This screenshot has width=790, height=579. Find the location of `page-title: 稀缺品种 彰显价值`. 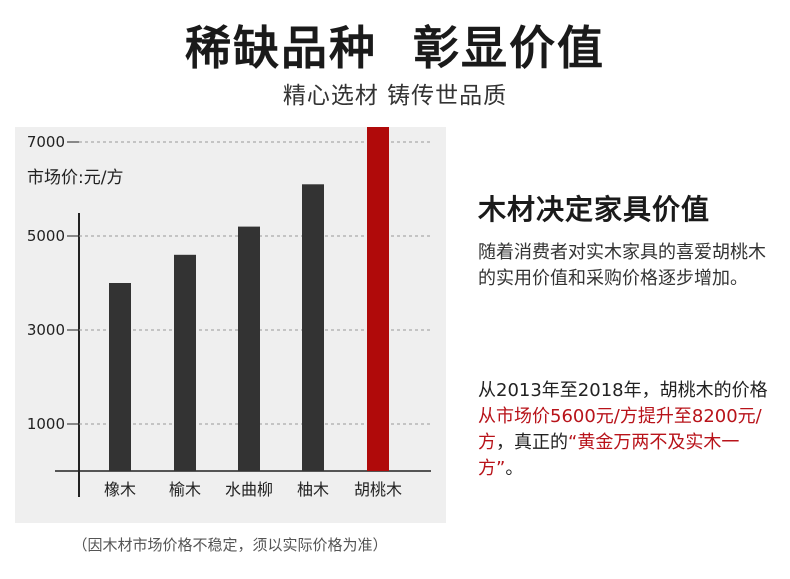

page-title: 稀缺品种 彰显价值 is located at coordinates (395, 48).